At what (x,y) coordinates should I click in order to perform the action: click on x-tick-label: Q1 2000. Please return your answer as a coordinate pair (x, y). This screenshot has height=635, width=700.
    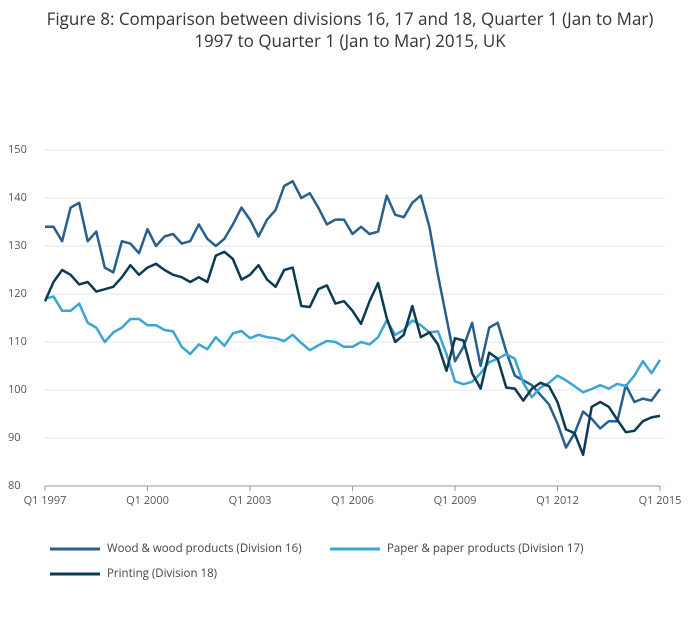
    Looking at the image, I should click on (147, 500).